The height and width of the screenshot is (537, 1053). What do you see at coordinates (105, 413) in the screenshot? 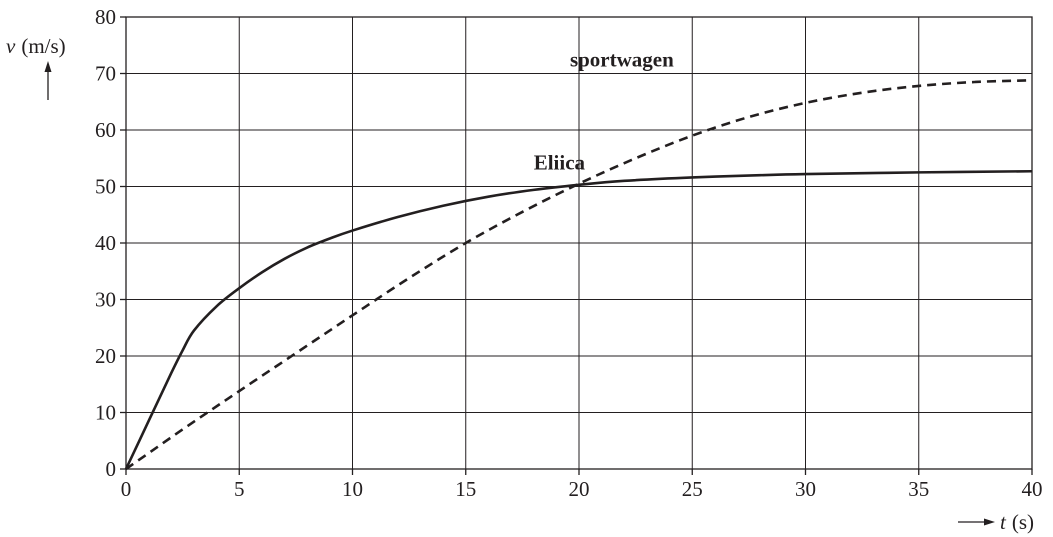
I see `y-tick-label-10: 10` at bounding box center [105, 413].